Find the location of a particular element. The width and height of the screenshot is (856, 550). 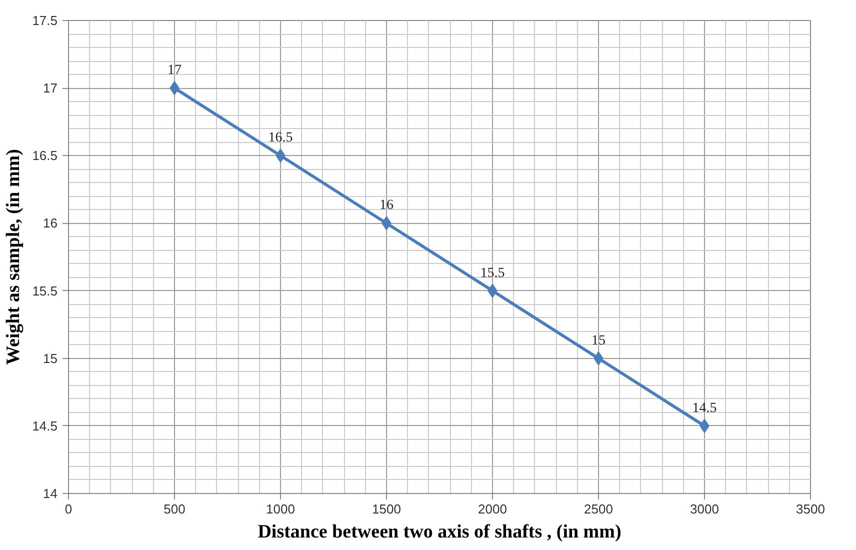

x-tick-label: 3000 is located at coordinates (704, 509).